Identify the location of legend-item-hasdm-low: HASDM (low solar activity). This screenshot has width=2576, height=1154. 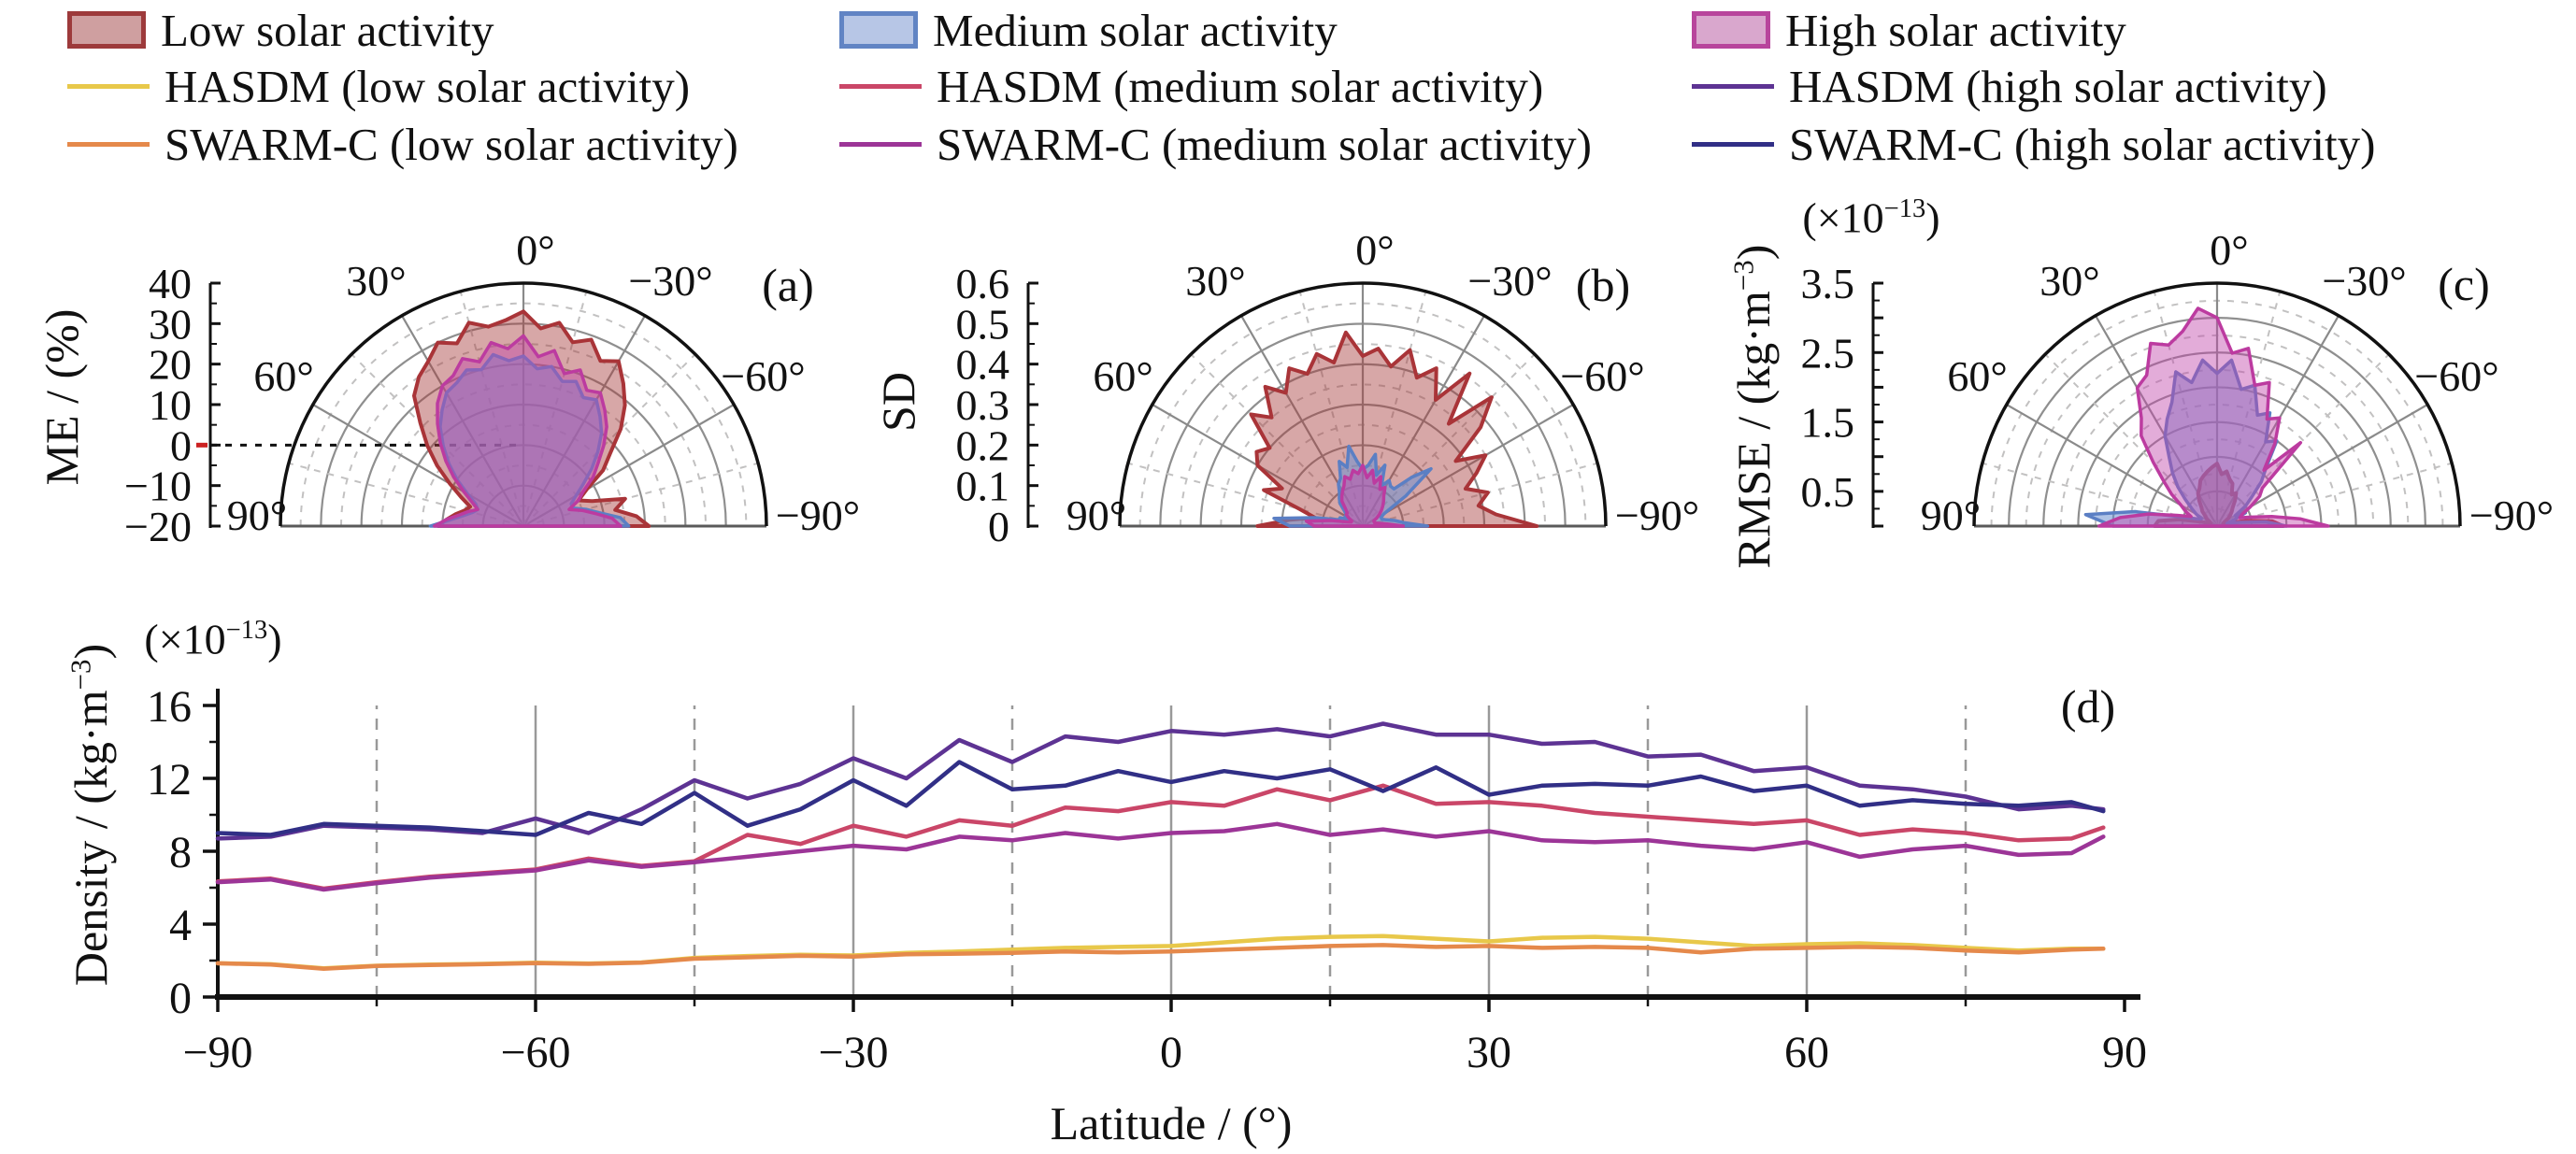
(378, 87).